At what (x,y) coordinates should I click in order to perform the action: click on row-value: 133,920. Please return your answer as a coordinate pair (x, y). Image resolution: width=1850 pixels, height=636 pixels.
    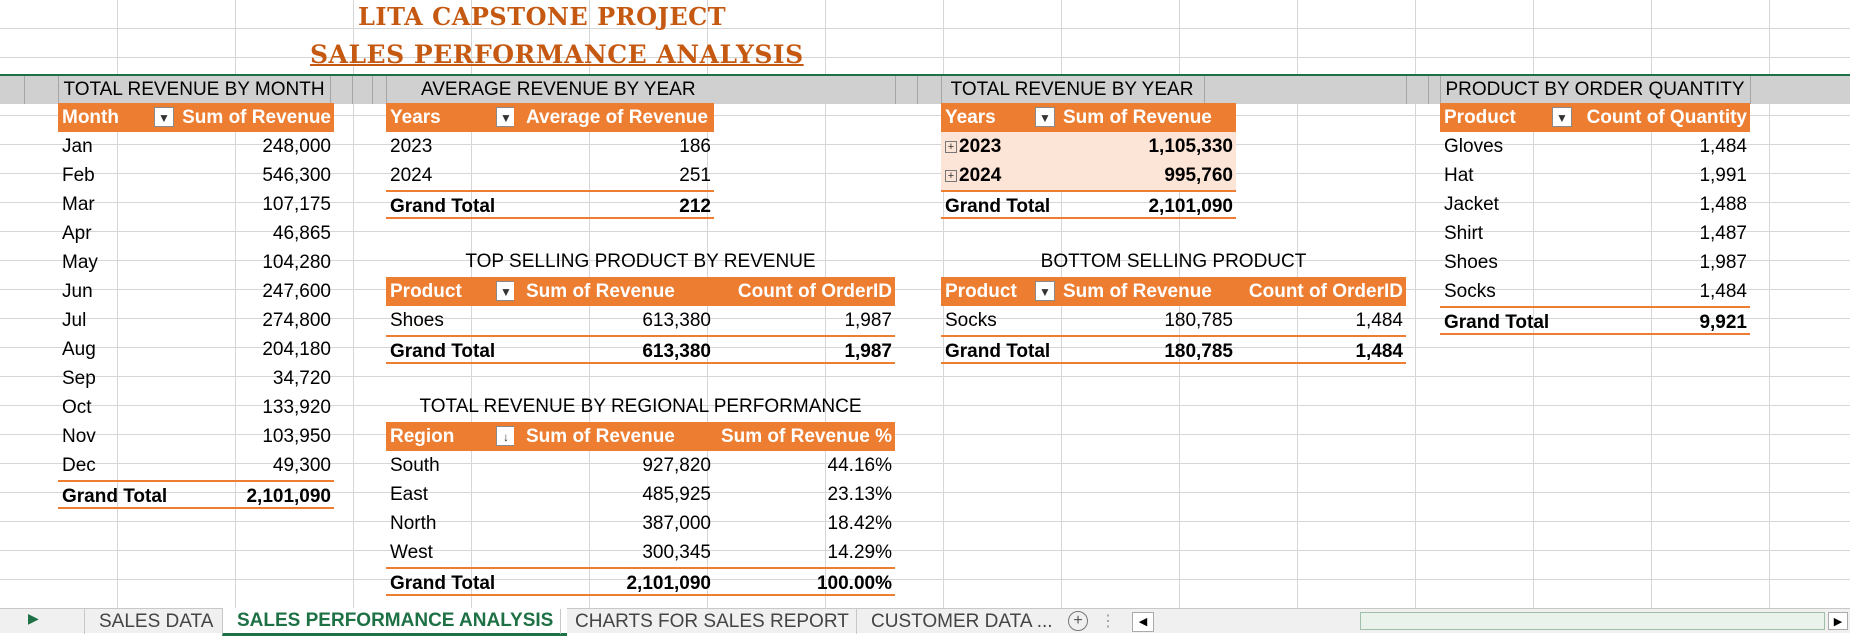
    Looking at the image, I should click on (296, 407).